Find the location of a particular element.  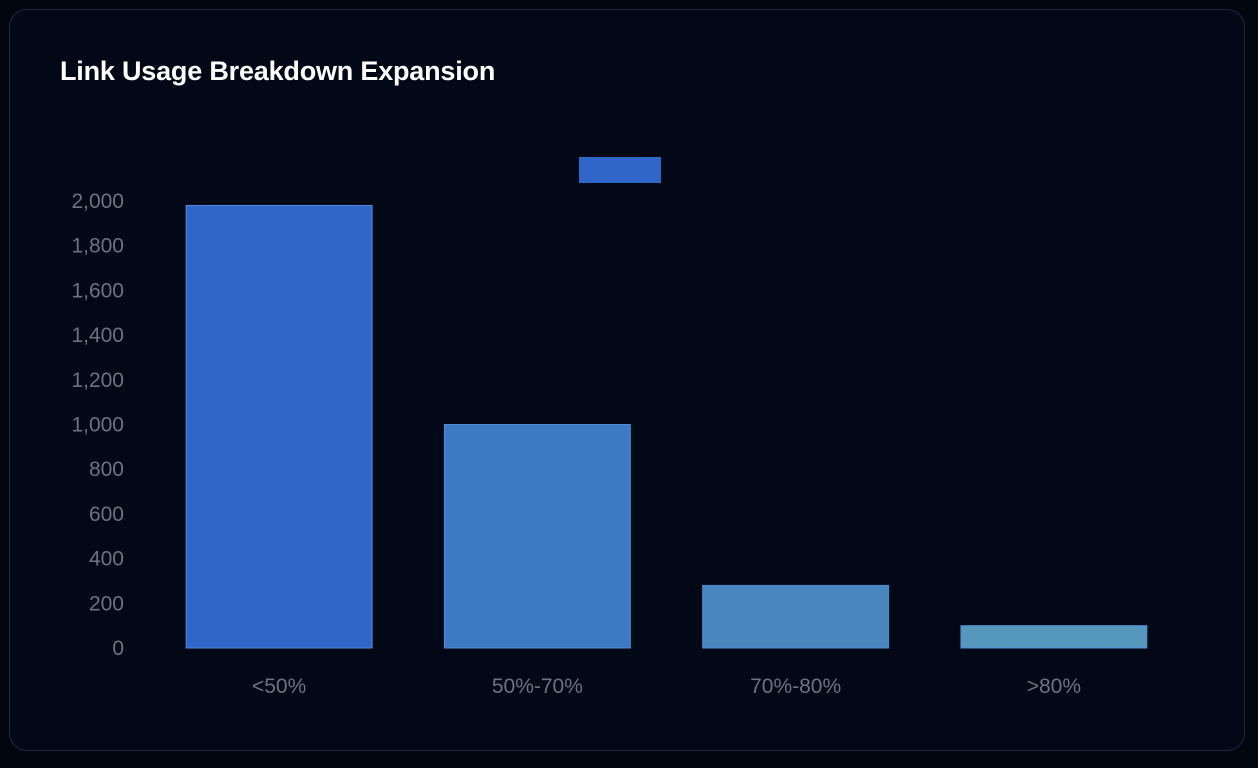

x-tick-label: 70%-80% is located at coordinates (795, 686).